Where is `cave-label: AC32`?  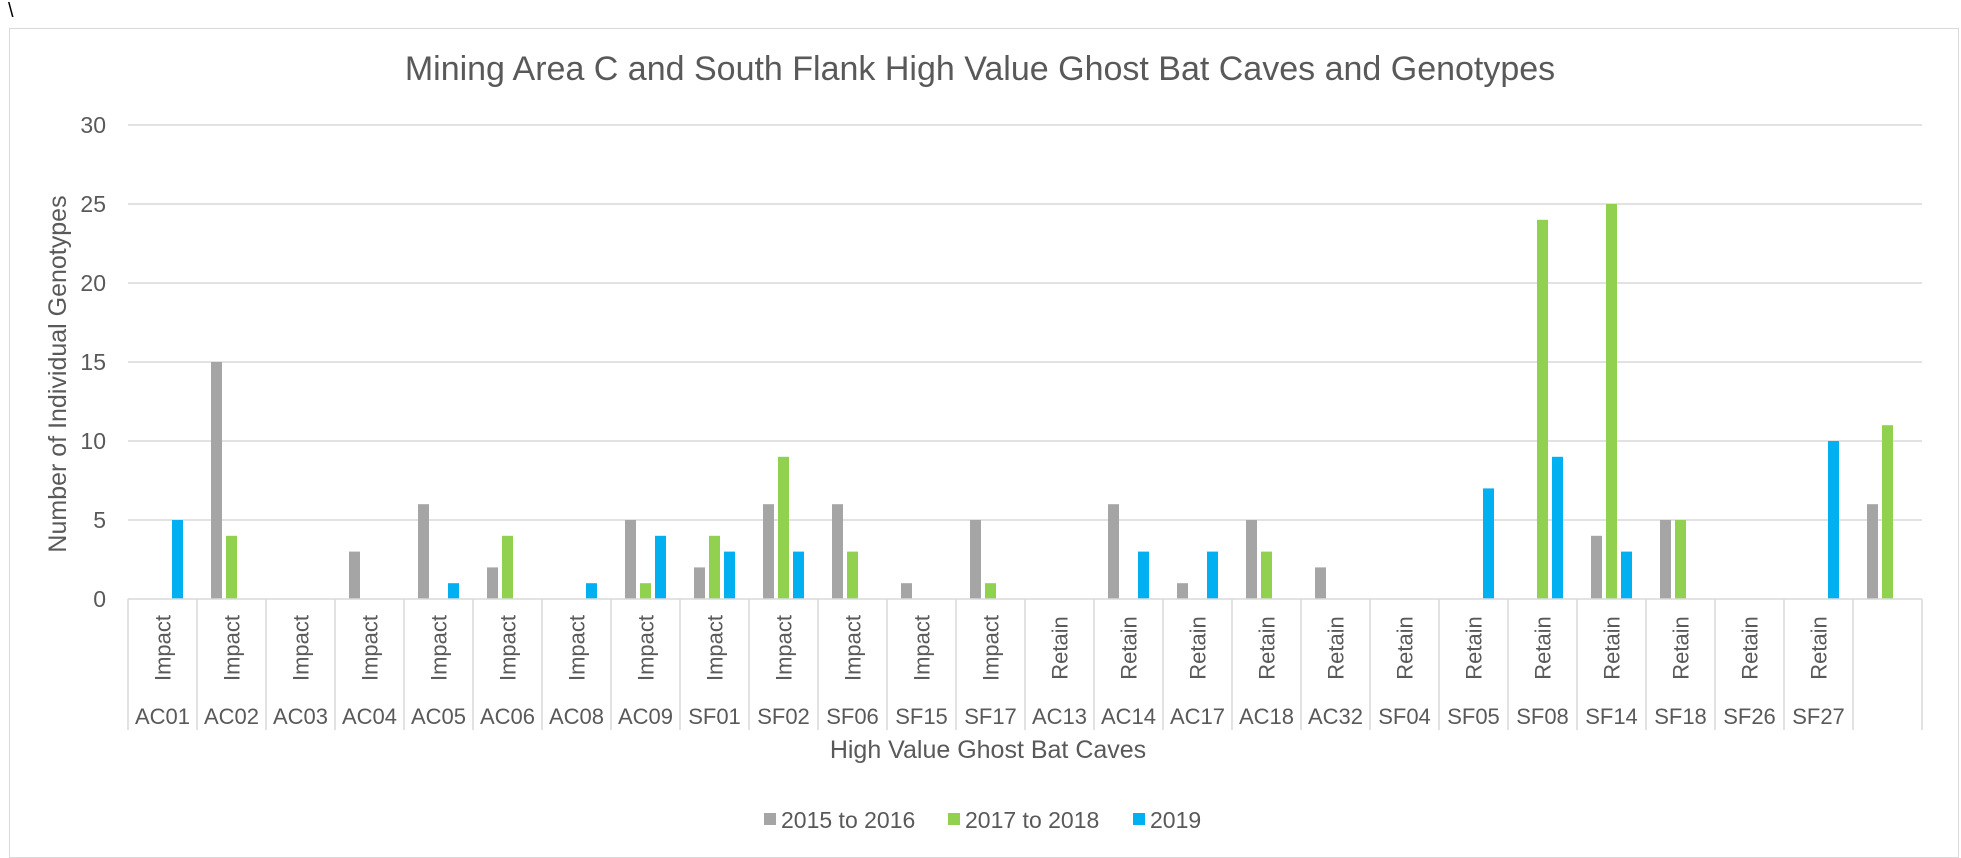 cave-label: AC32 is located at coordinates (1335, 716).